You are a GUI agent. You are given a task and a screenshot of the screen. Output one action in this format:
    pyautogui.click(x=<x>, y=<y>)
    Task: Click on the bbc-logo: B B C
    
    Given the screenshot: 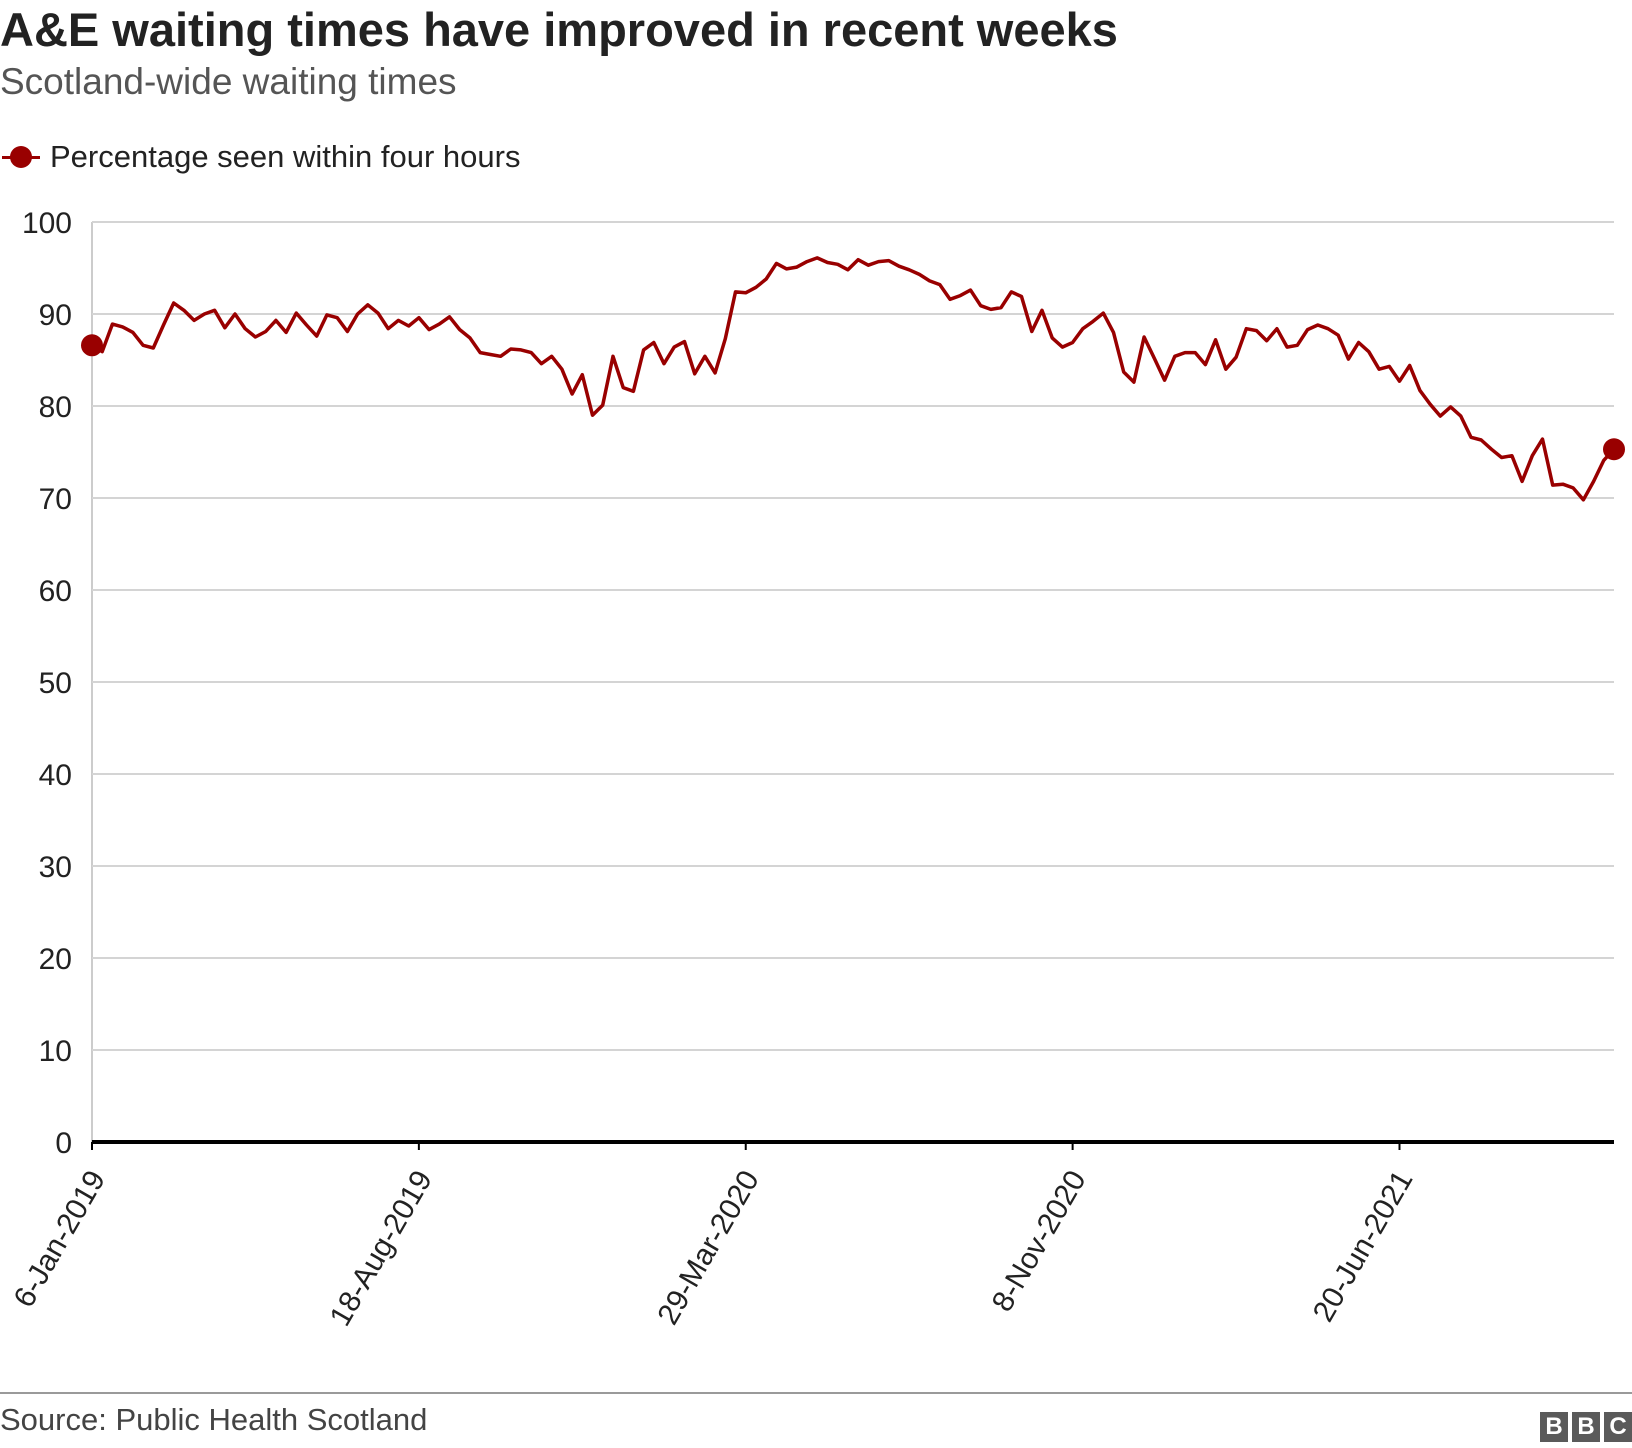 What is the action you would take?
    pyautogui.click(x=1586, y=1427)
    